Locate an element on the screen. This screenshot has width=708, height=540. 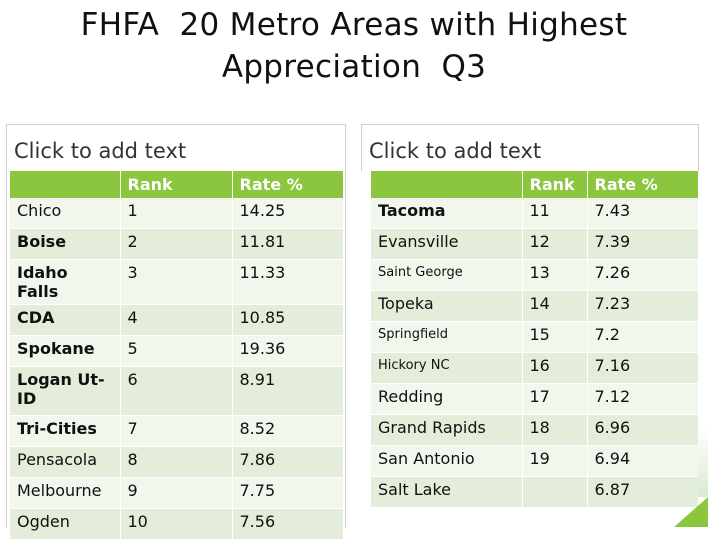
rank-cell: 5 is located at coordinates (176, 351).